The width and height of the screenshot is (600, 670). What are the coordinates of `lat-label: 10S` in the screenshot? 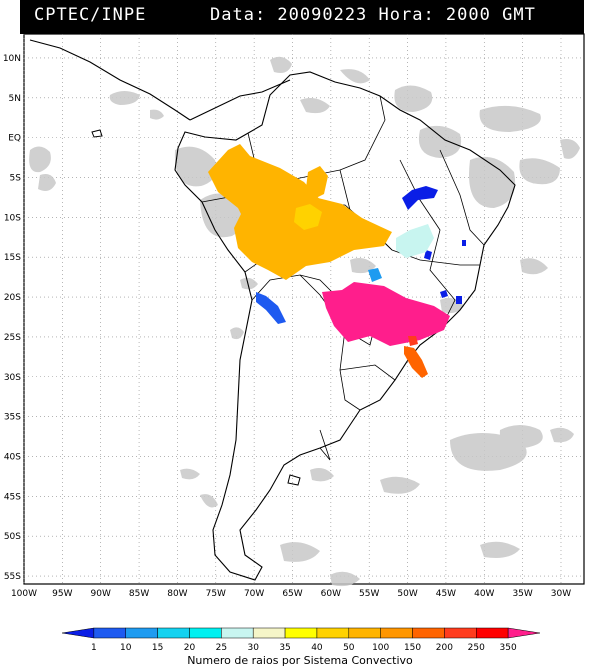 It's located at (12, 218).